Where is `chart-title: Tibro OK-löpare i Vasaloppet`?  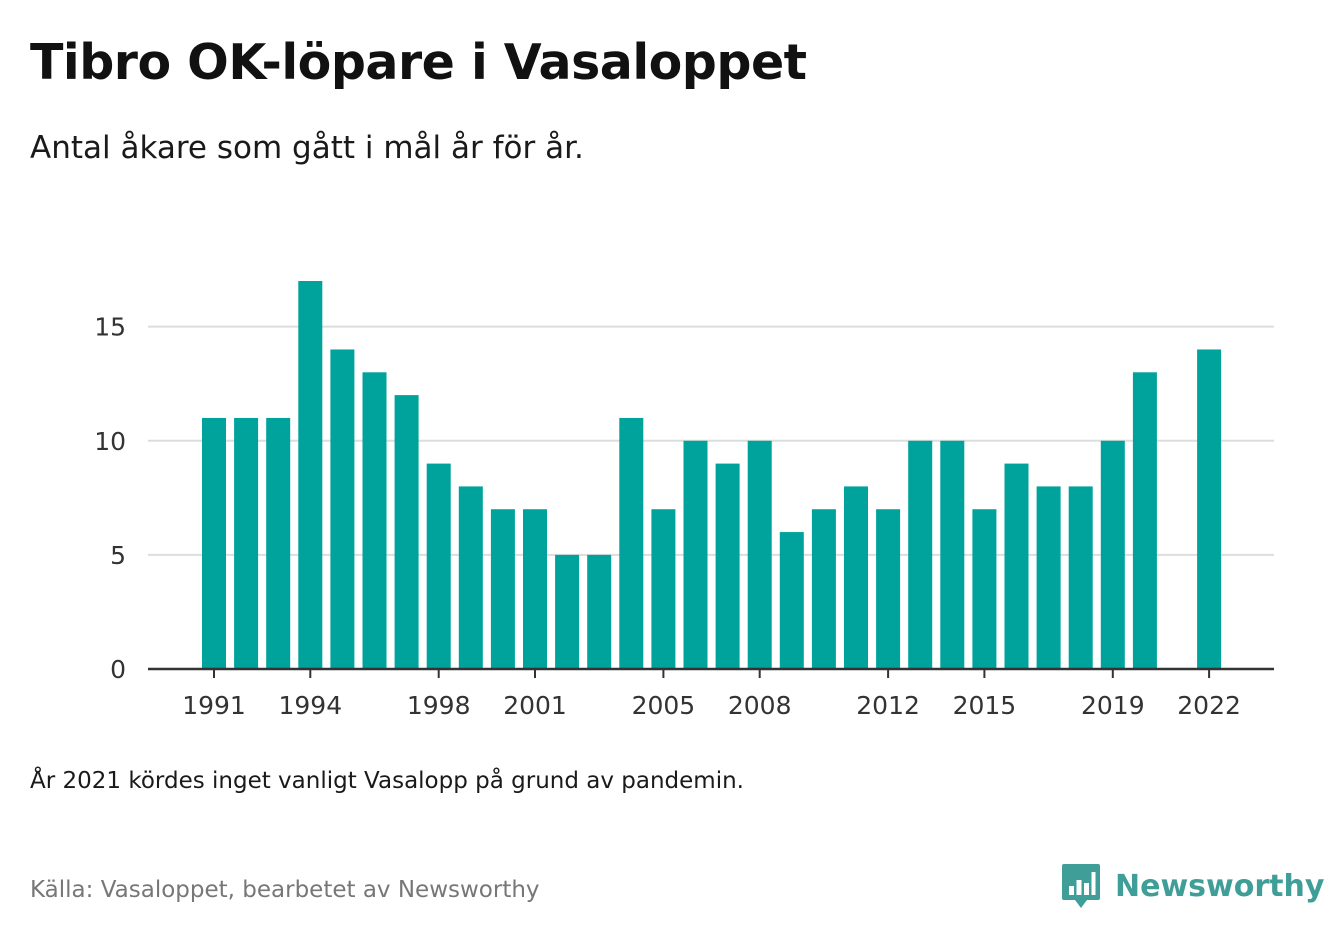 chart-title: Tibro OK-löpare i Vasaloppet is located at coordinates (418, 62).